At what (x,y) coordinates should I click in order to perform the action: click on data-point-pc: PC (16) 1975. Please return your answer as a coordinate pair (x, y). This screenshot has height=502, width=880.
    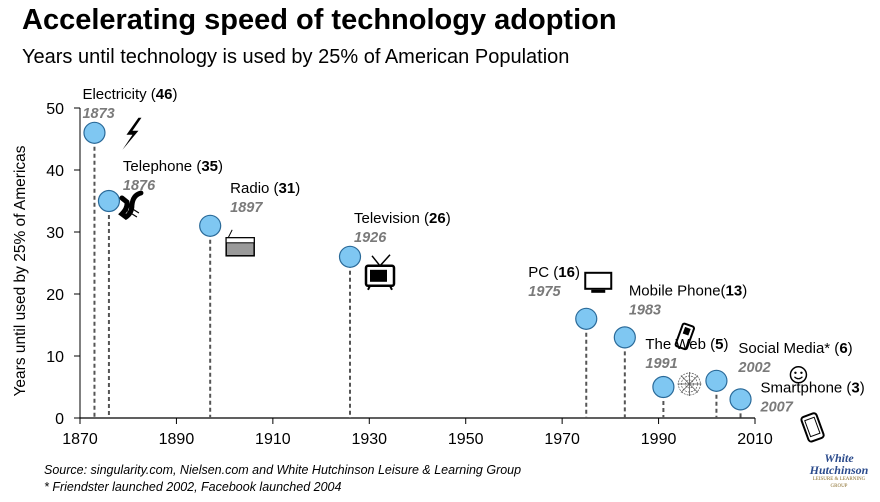
    Looking at the image, I should click on (570, 341).